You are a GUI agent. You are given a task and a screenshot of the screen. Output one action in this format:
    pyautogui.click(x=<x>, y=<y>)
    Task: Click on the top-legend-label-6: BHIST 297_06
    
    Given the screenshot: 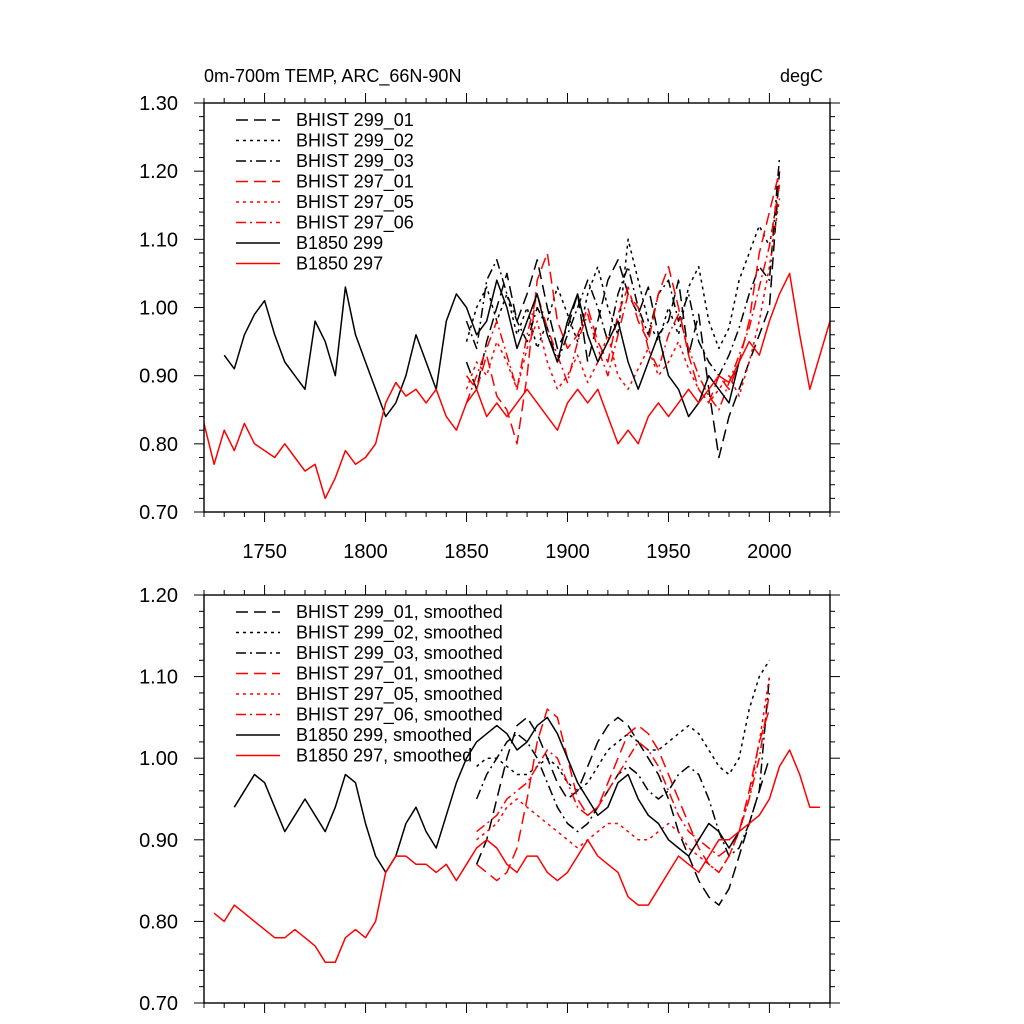 What is the action you would take?
    pyautogui.click(x=355, y=223)
    